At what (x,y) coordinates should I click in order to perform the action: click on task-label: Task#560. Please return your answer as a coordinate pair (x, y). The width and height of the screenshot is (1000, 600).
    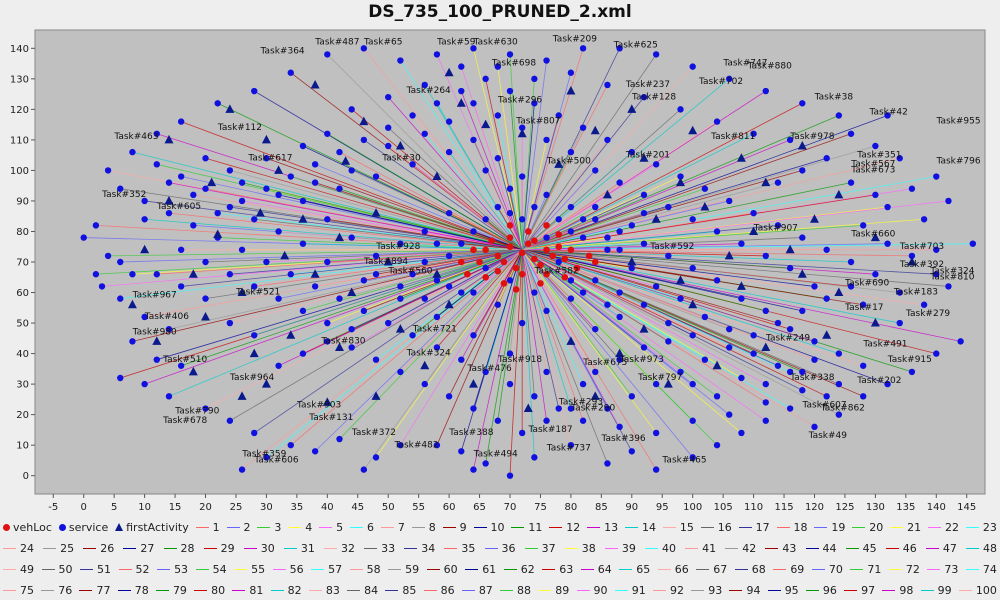
    Looking at the image, I should click on (409, 271).